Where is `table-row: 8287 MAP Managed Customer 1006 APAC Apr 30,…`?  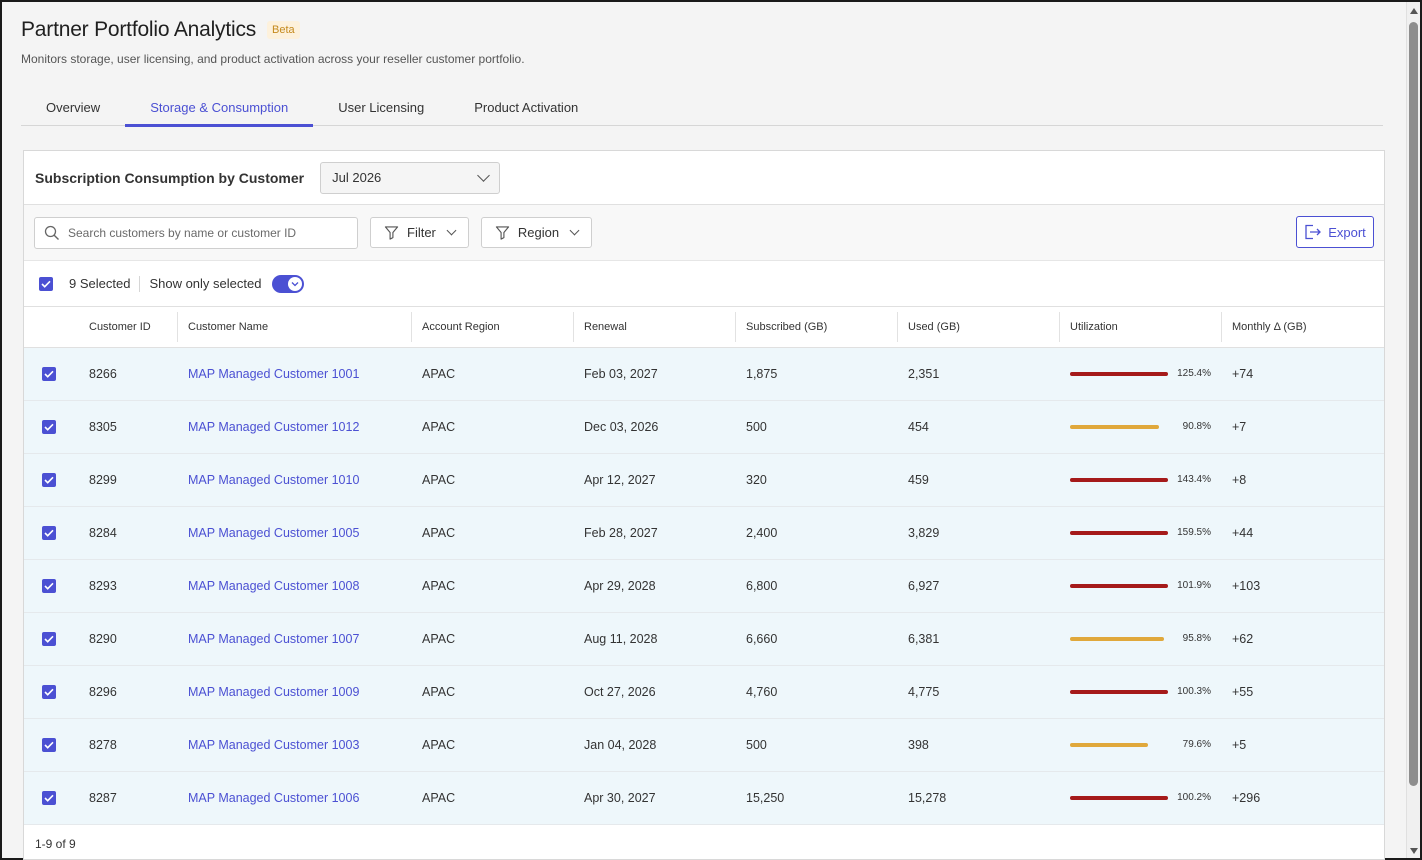
table-row: 8287 MAP Managed Customer 1006 APAC Apr 30,… is located at coordinates (704, 798).